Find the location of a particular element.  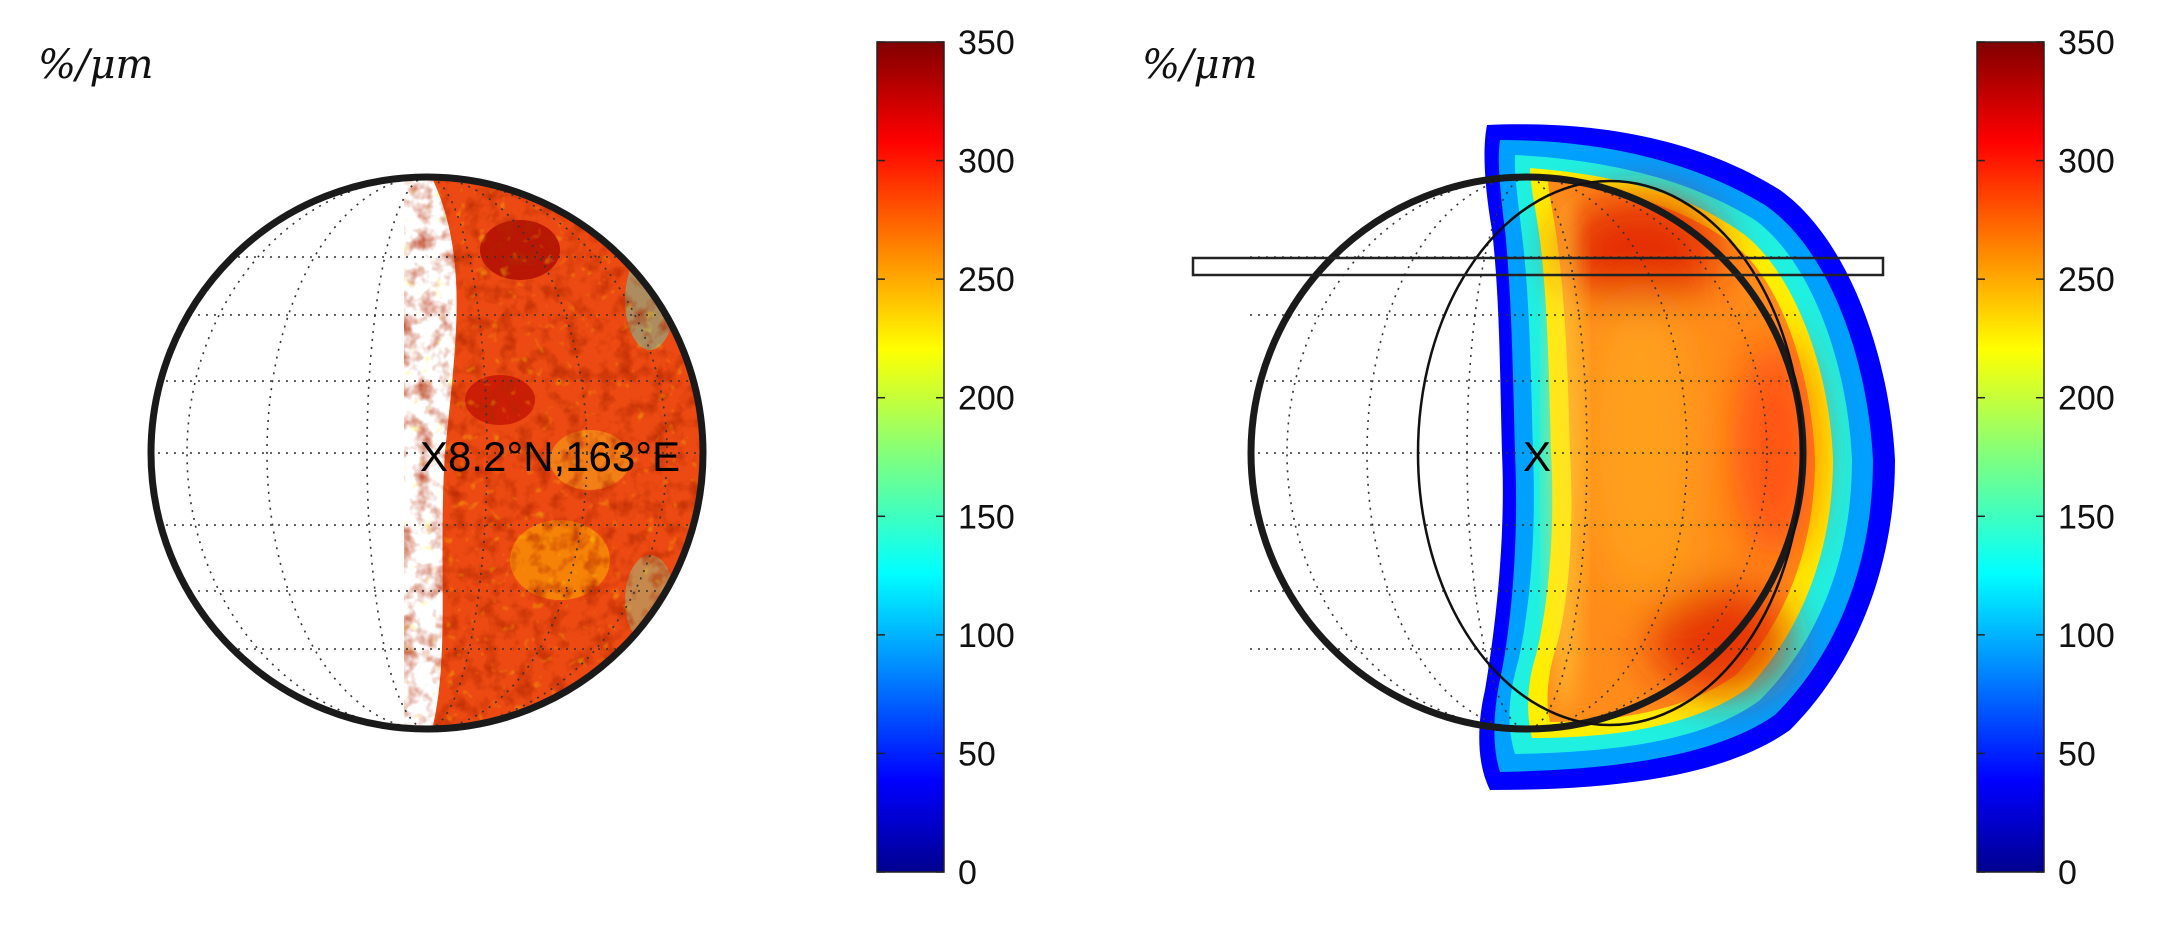

left-colorbar-ticks: 0 50 100 150 200 250 300 350 is located at coordinates (946, 458).